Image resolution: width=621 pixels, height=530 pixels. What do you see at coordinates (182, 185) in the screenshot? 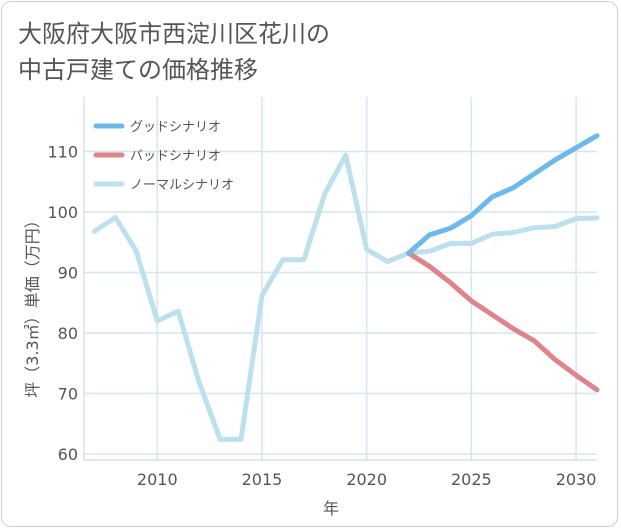
I see `legend-label-2: ノーマルシナリオ` at bounding box center [182, 185].